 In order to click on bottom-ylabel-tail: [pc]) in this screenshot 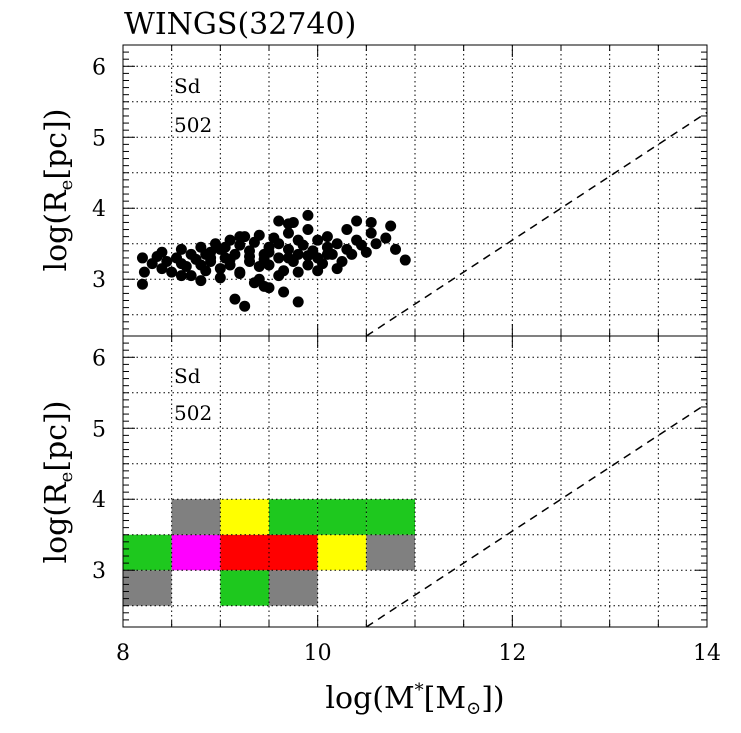, I will do `click(56, 436)`.